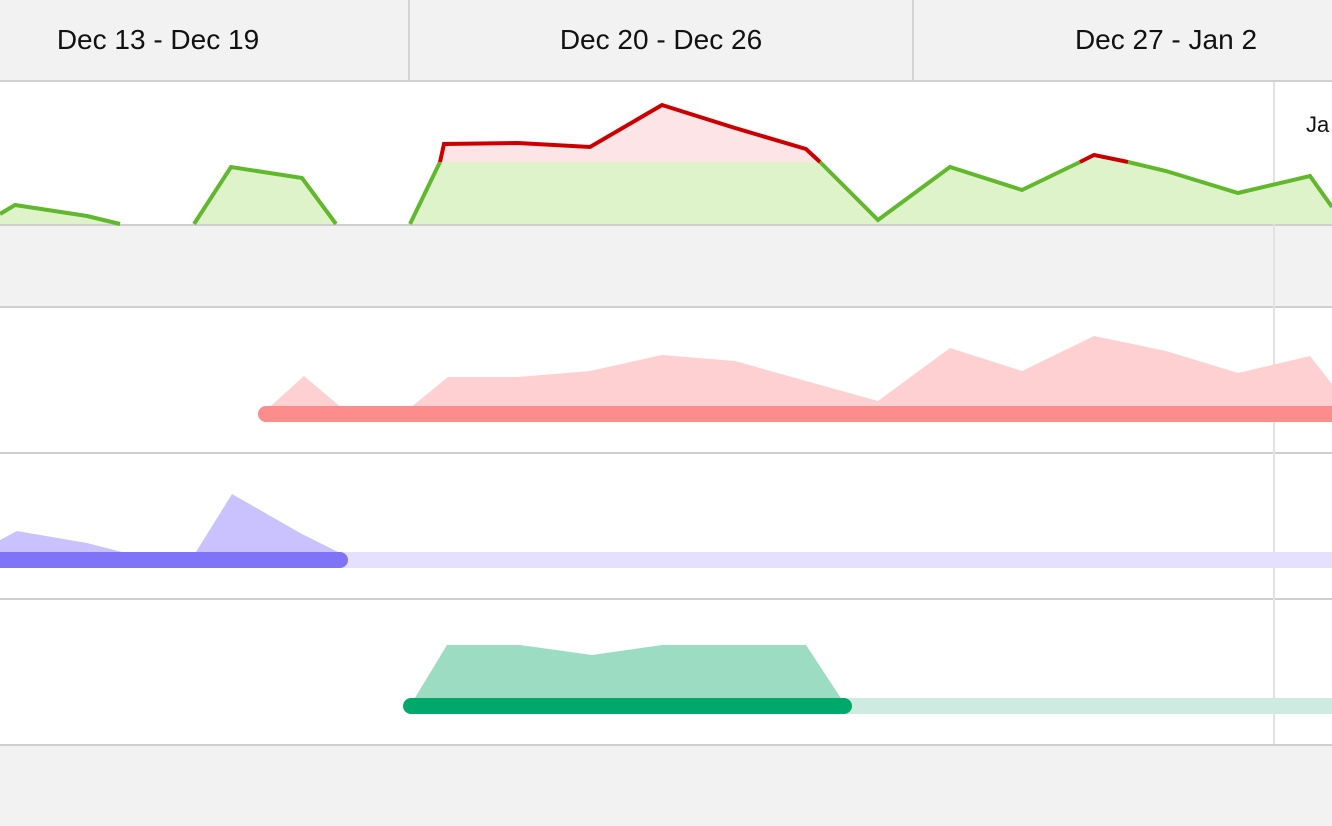  What do you see at coordinates (158, 39) in the screenshot?
I see `week-column-header: Dec 13 - Dec 19` at bounding box center [158, 39].